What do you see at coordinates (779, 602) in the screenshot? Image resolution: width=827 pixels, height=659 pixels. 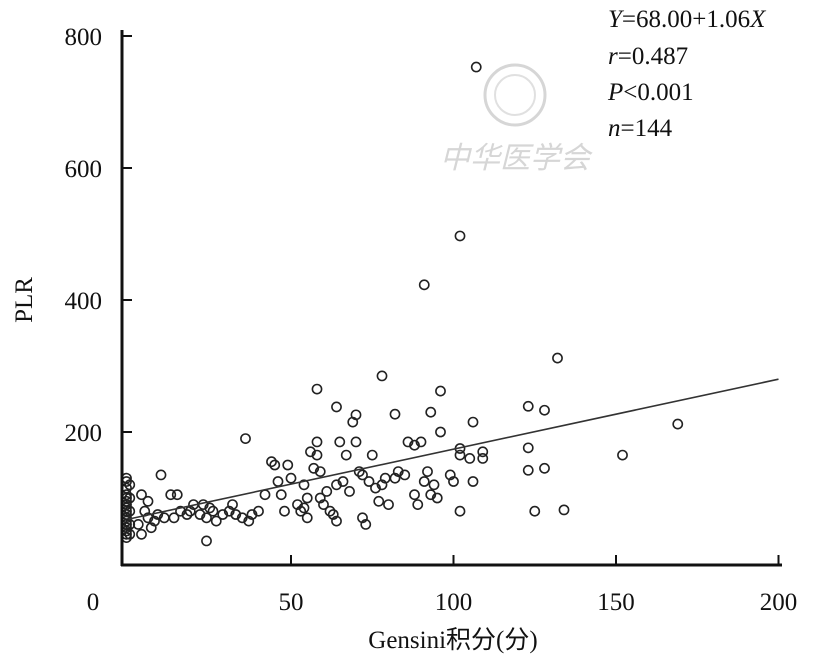 I see `x-tick-label: 200` at bounding box center [779, 602].